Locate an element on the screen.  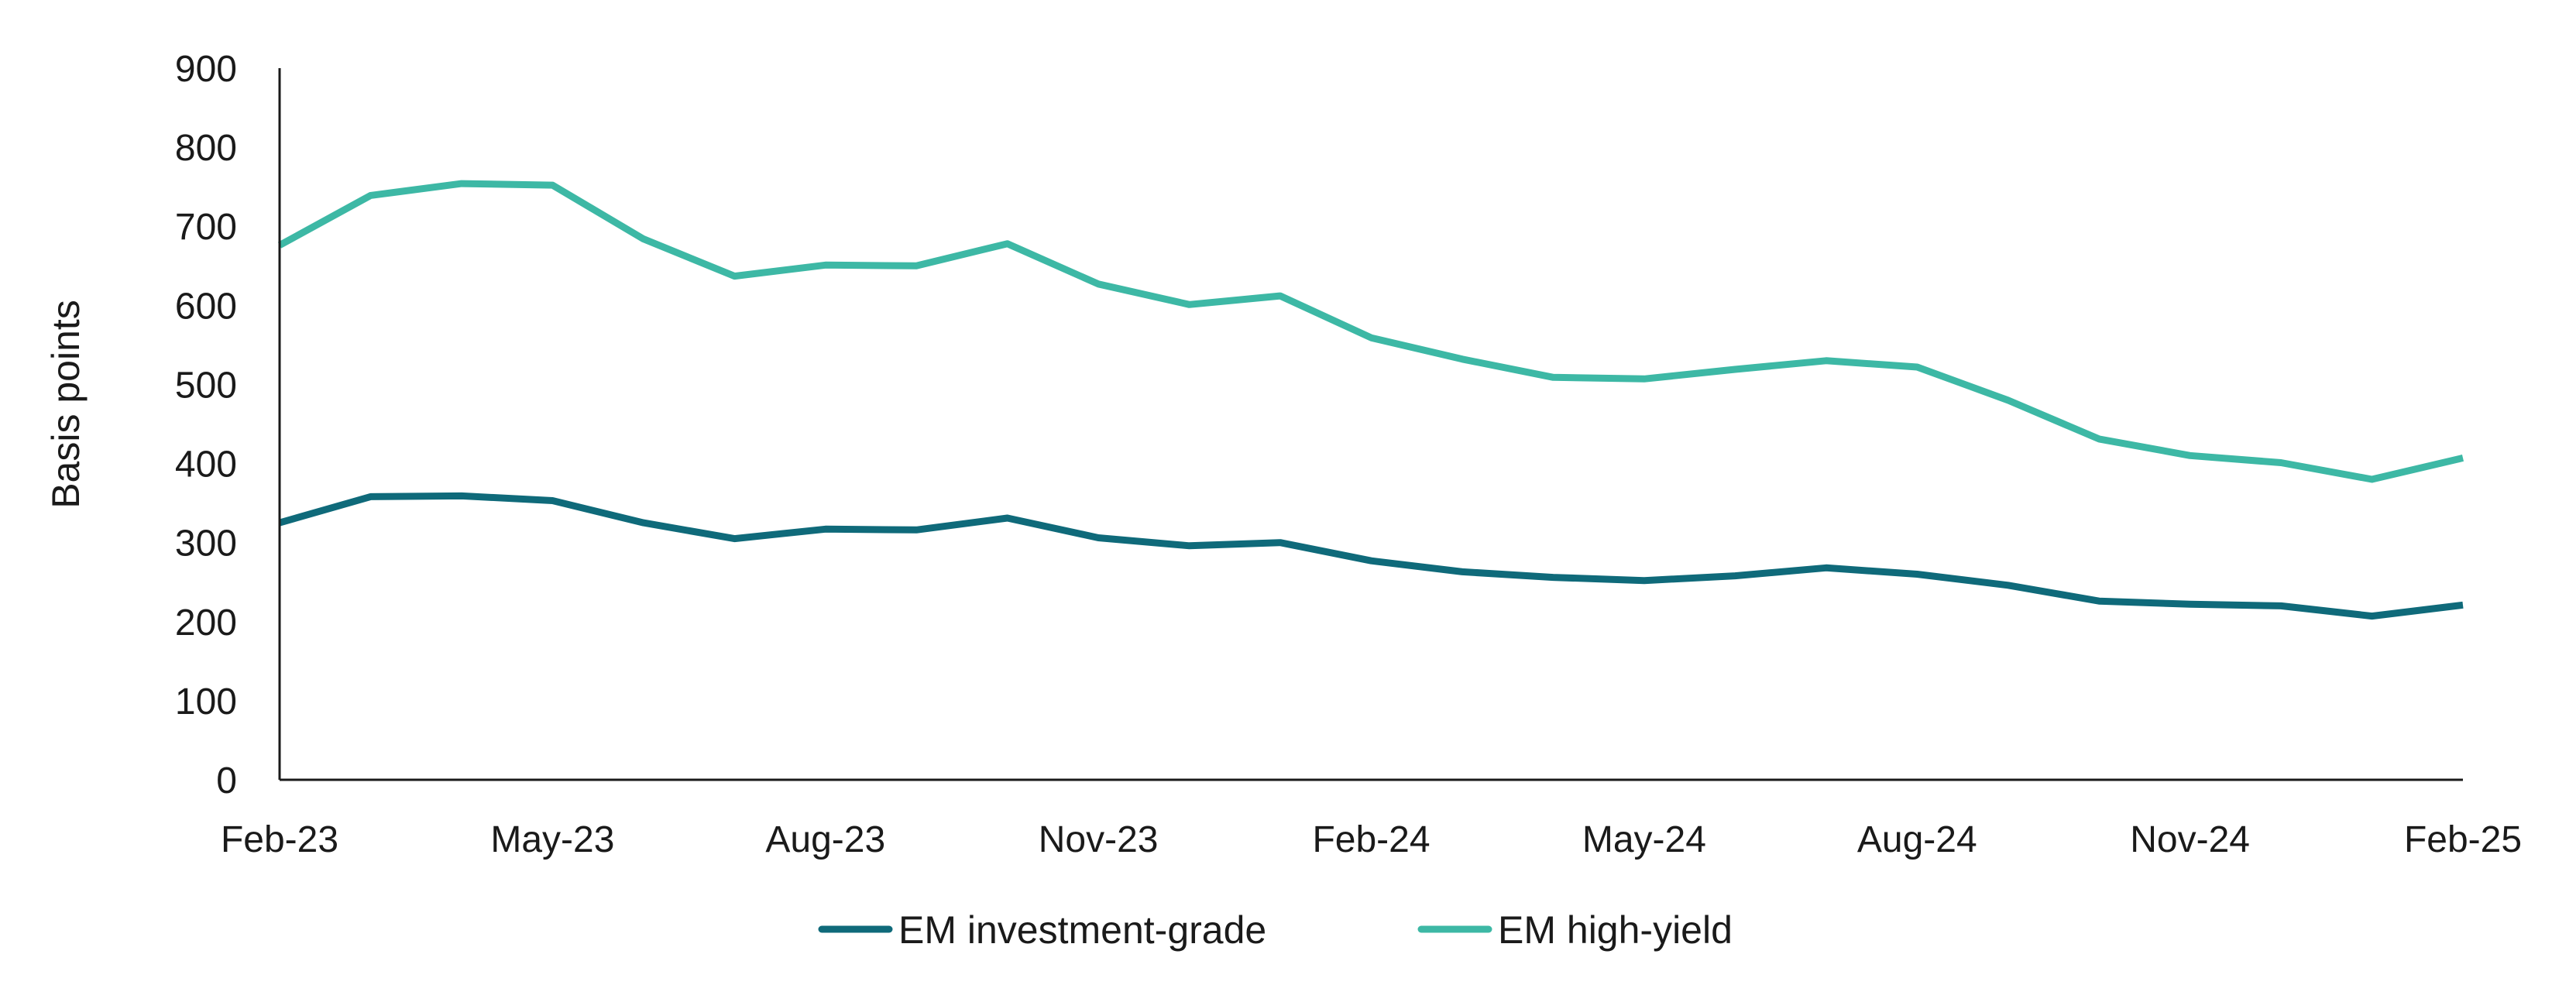
x-tick-label: Aug-24 is located at coordinates (1917, 839).